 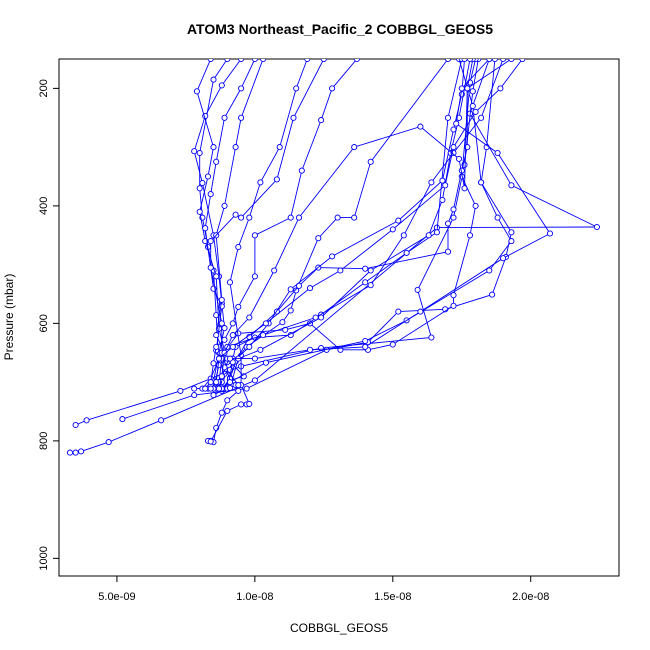 I want to click on x-axis-label: COBBGL_GEOS5, so click(x=339, y=628).